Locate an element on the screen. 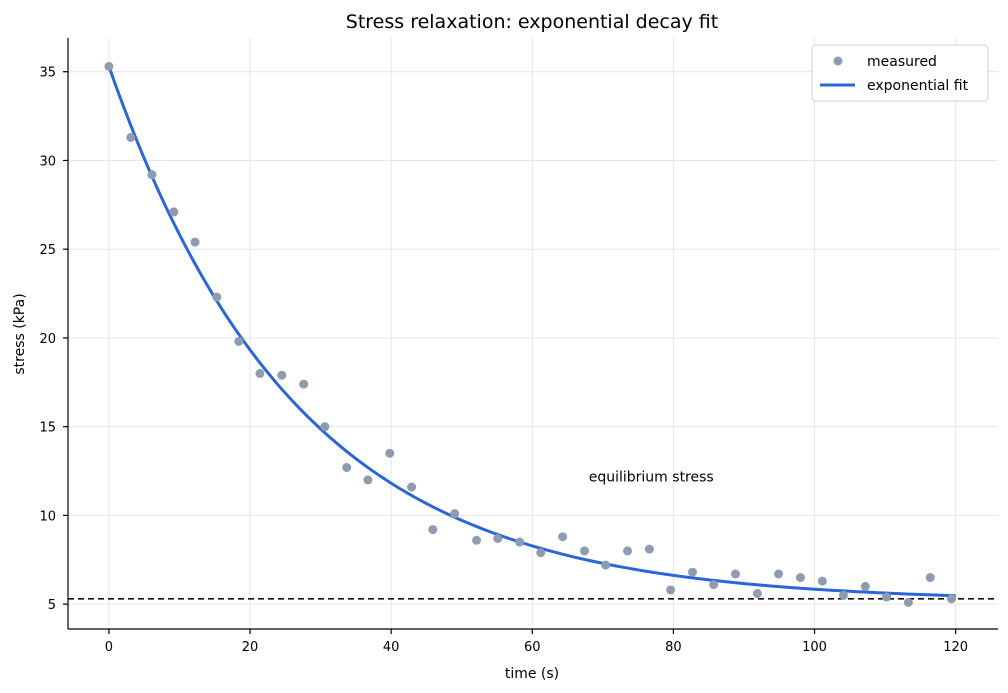 The image size is (1008, 693). y-ticks: 5 10 15 20 25 30 35 is located at coordinates (53, 339).